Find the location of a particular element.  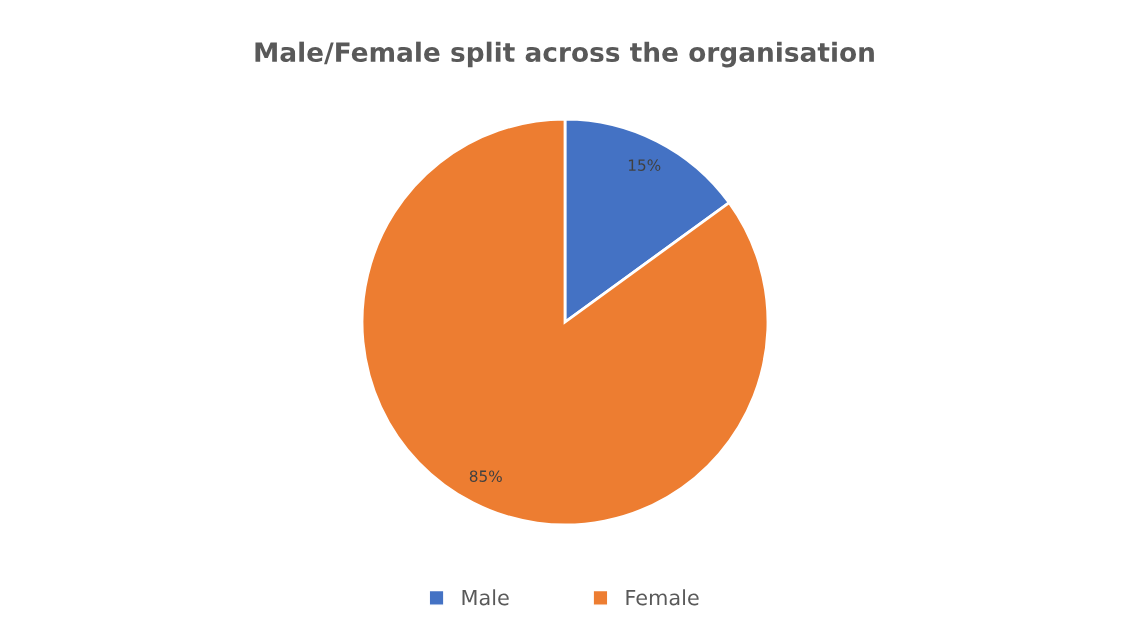

data-label: 15% is located at coordinates (644, 165).